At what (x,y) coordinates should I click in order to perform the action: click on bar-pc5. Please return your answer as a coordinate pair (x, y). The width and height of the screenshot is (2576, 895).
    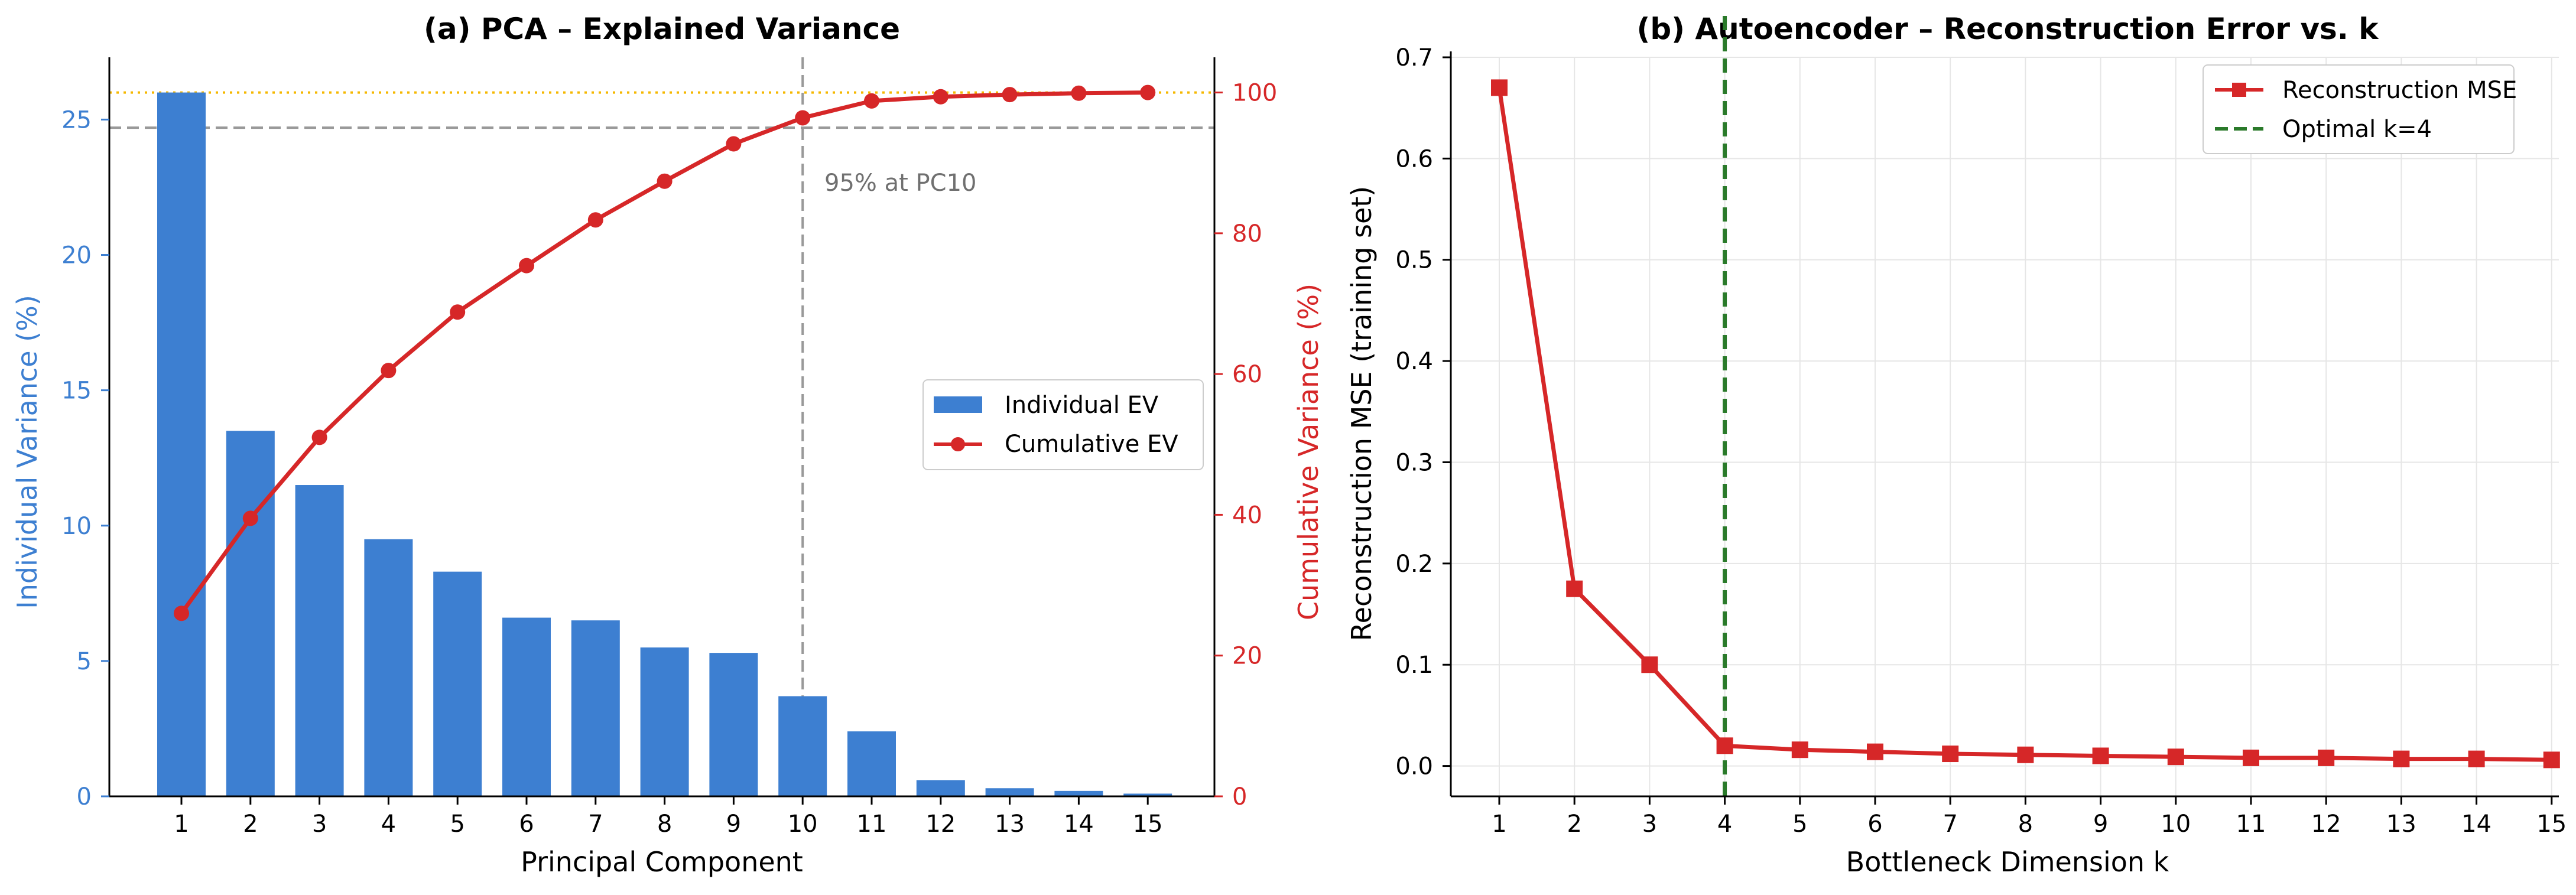
    Looking at the image, I should click on (457, 683).